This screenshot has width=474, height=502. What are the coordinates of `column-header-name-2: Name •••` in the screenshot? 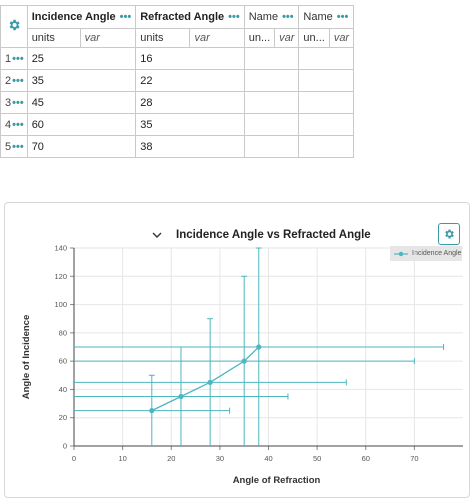 It's located at (326, 17).